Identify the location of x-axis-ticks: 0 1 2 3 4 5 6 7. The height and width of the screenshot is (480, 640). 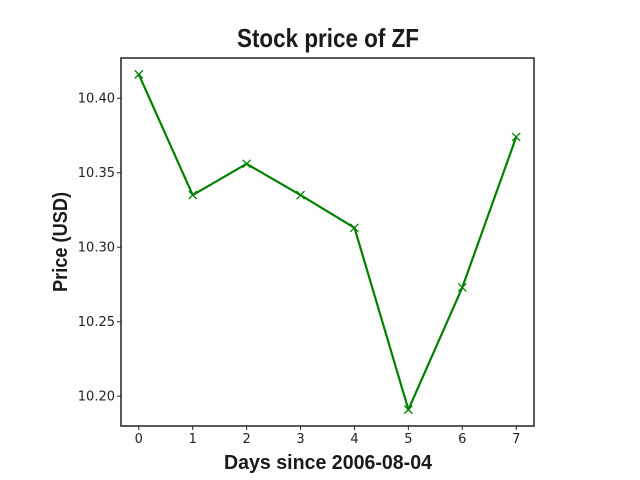
(327, 436).